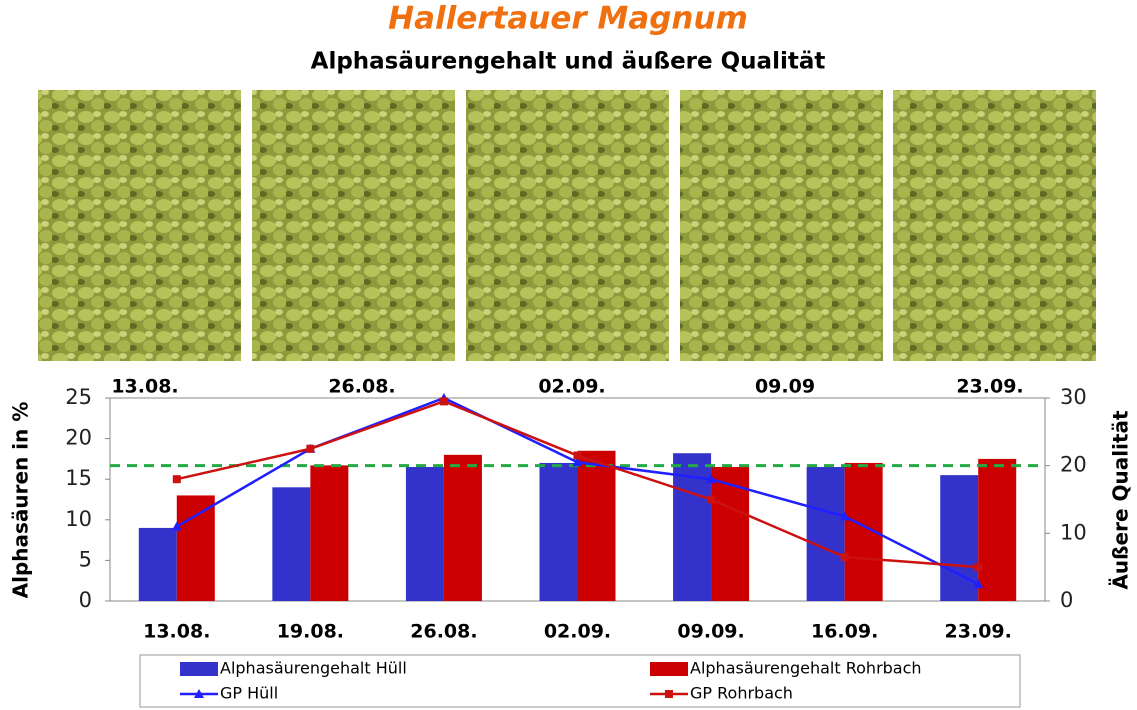 The image size is (1137, 710). Describe the element at coordinates (1066, 600) in the screenshot. I see `y2-tick-label: 0` at that location.